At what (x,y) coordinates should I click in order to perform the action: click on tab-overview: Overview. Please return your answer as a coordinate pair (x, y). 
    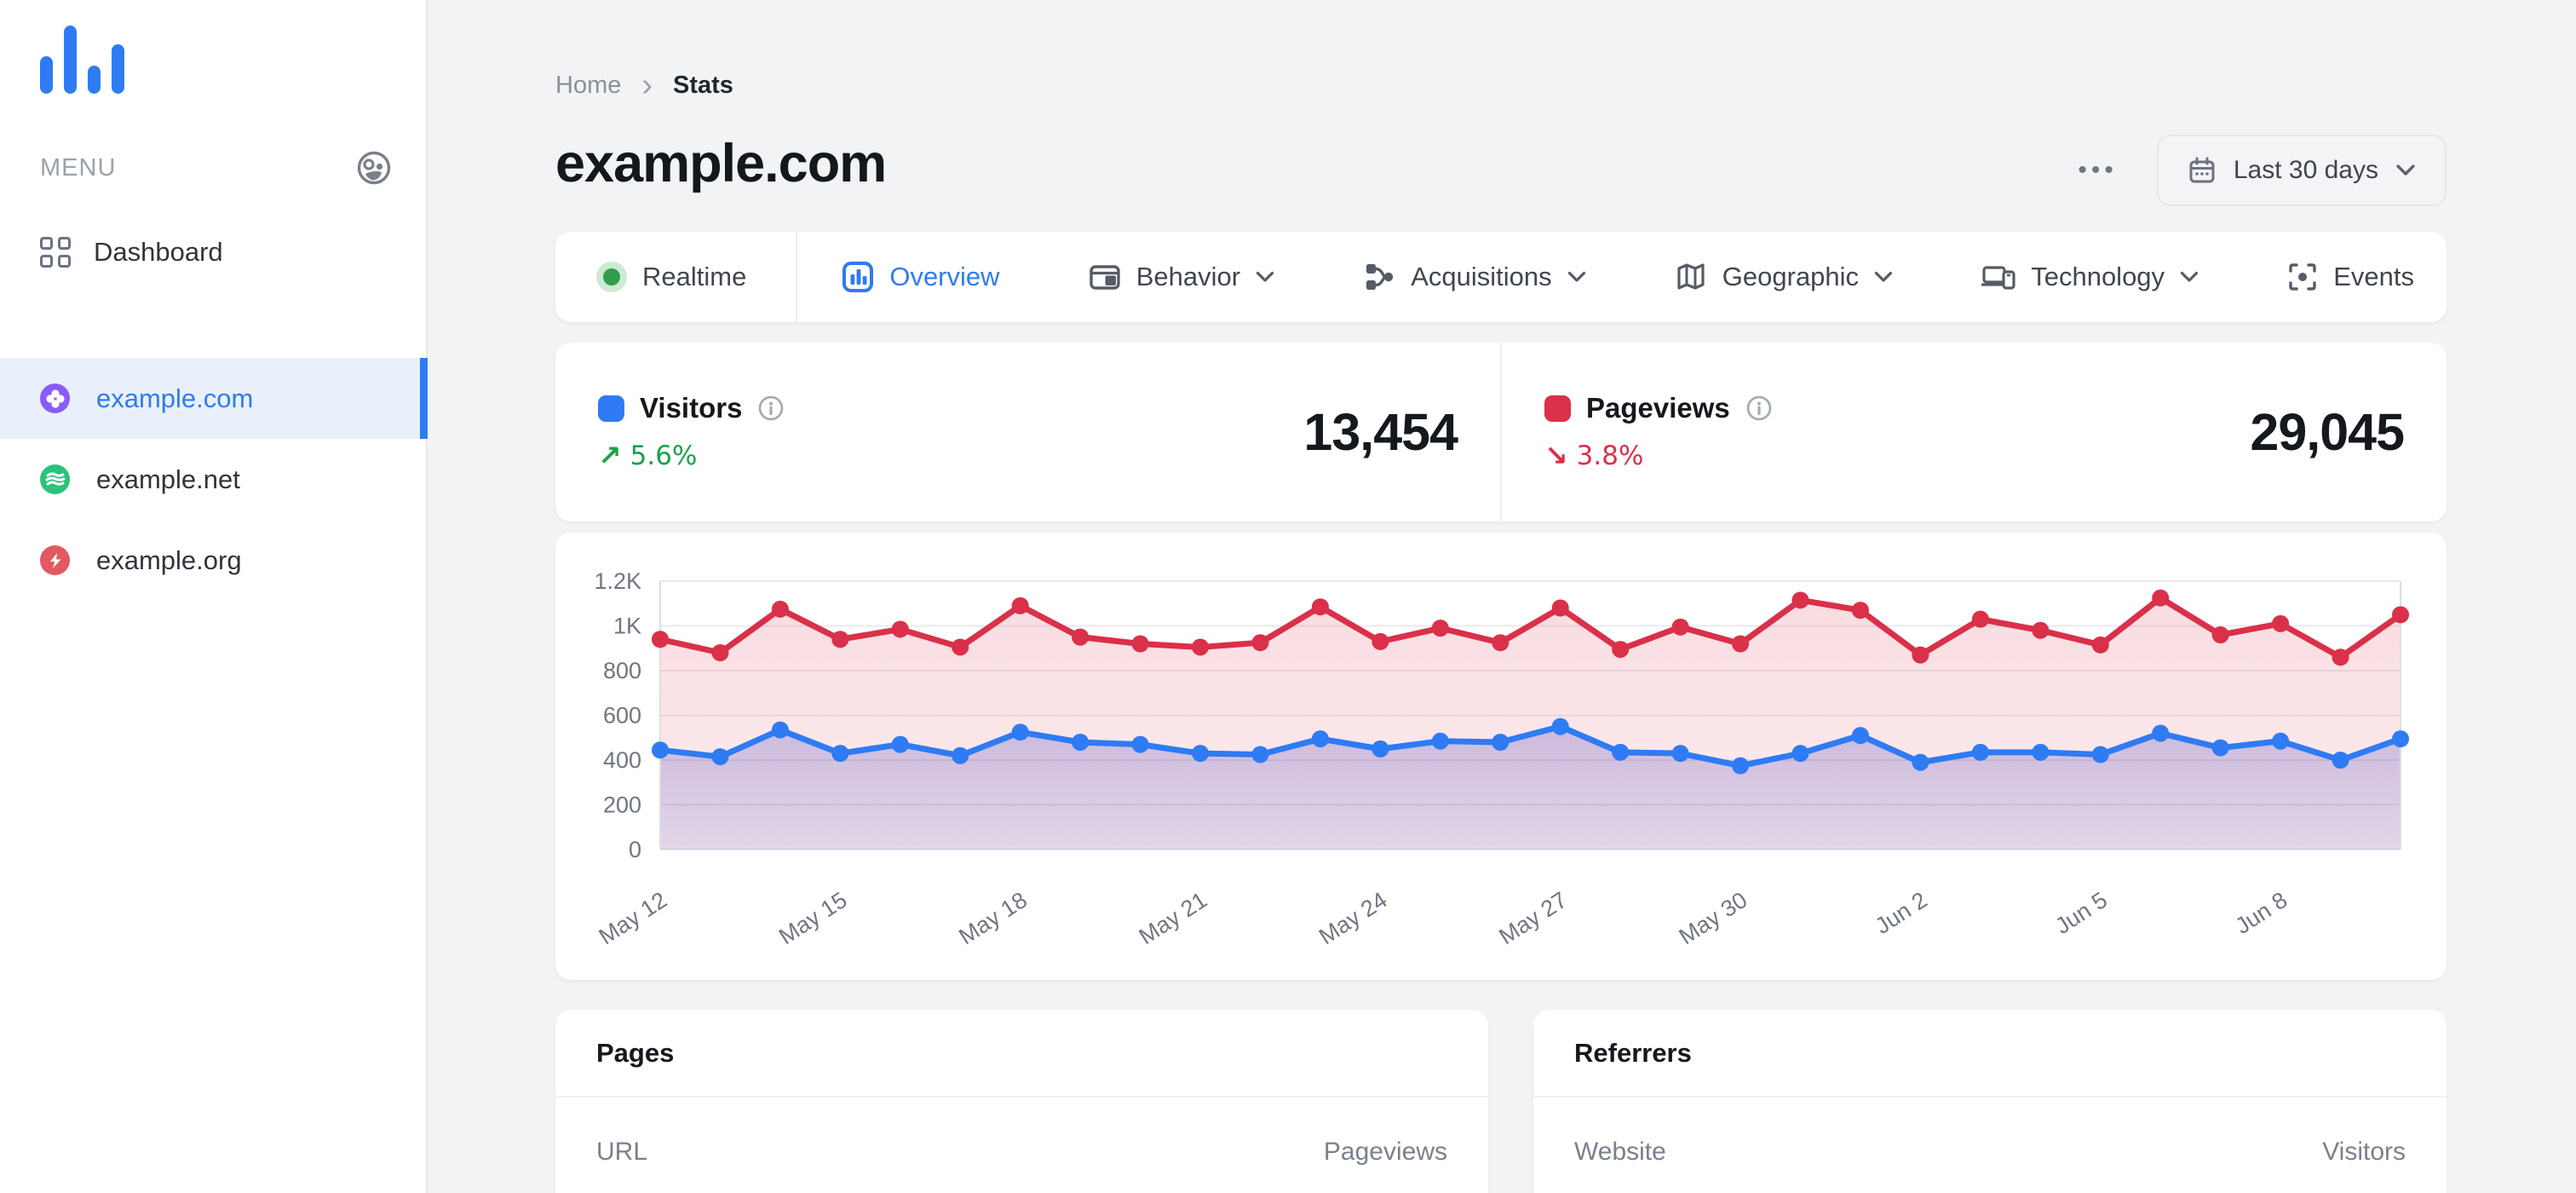
    Looking at the image, I should click on (921, 277).